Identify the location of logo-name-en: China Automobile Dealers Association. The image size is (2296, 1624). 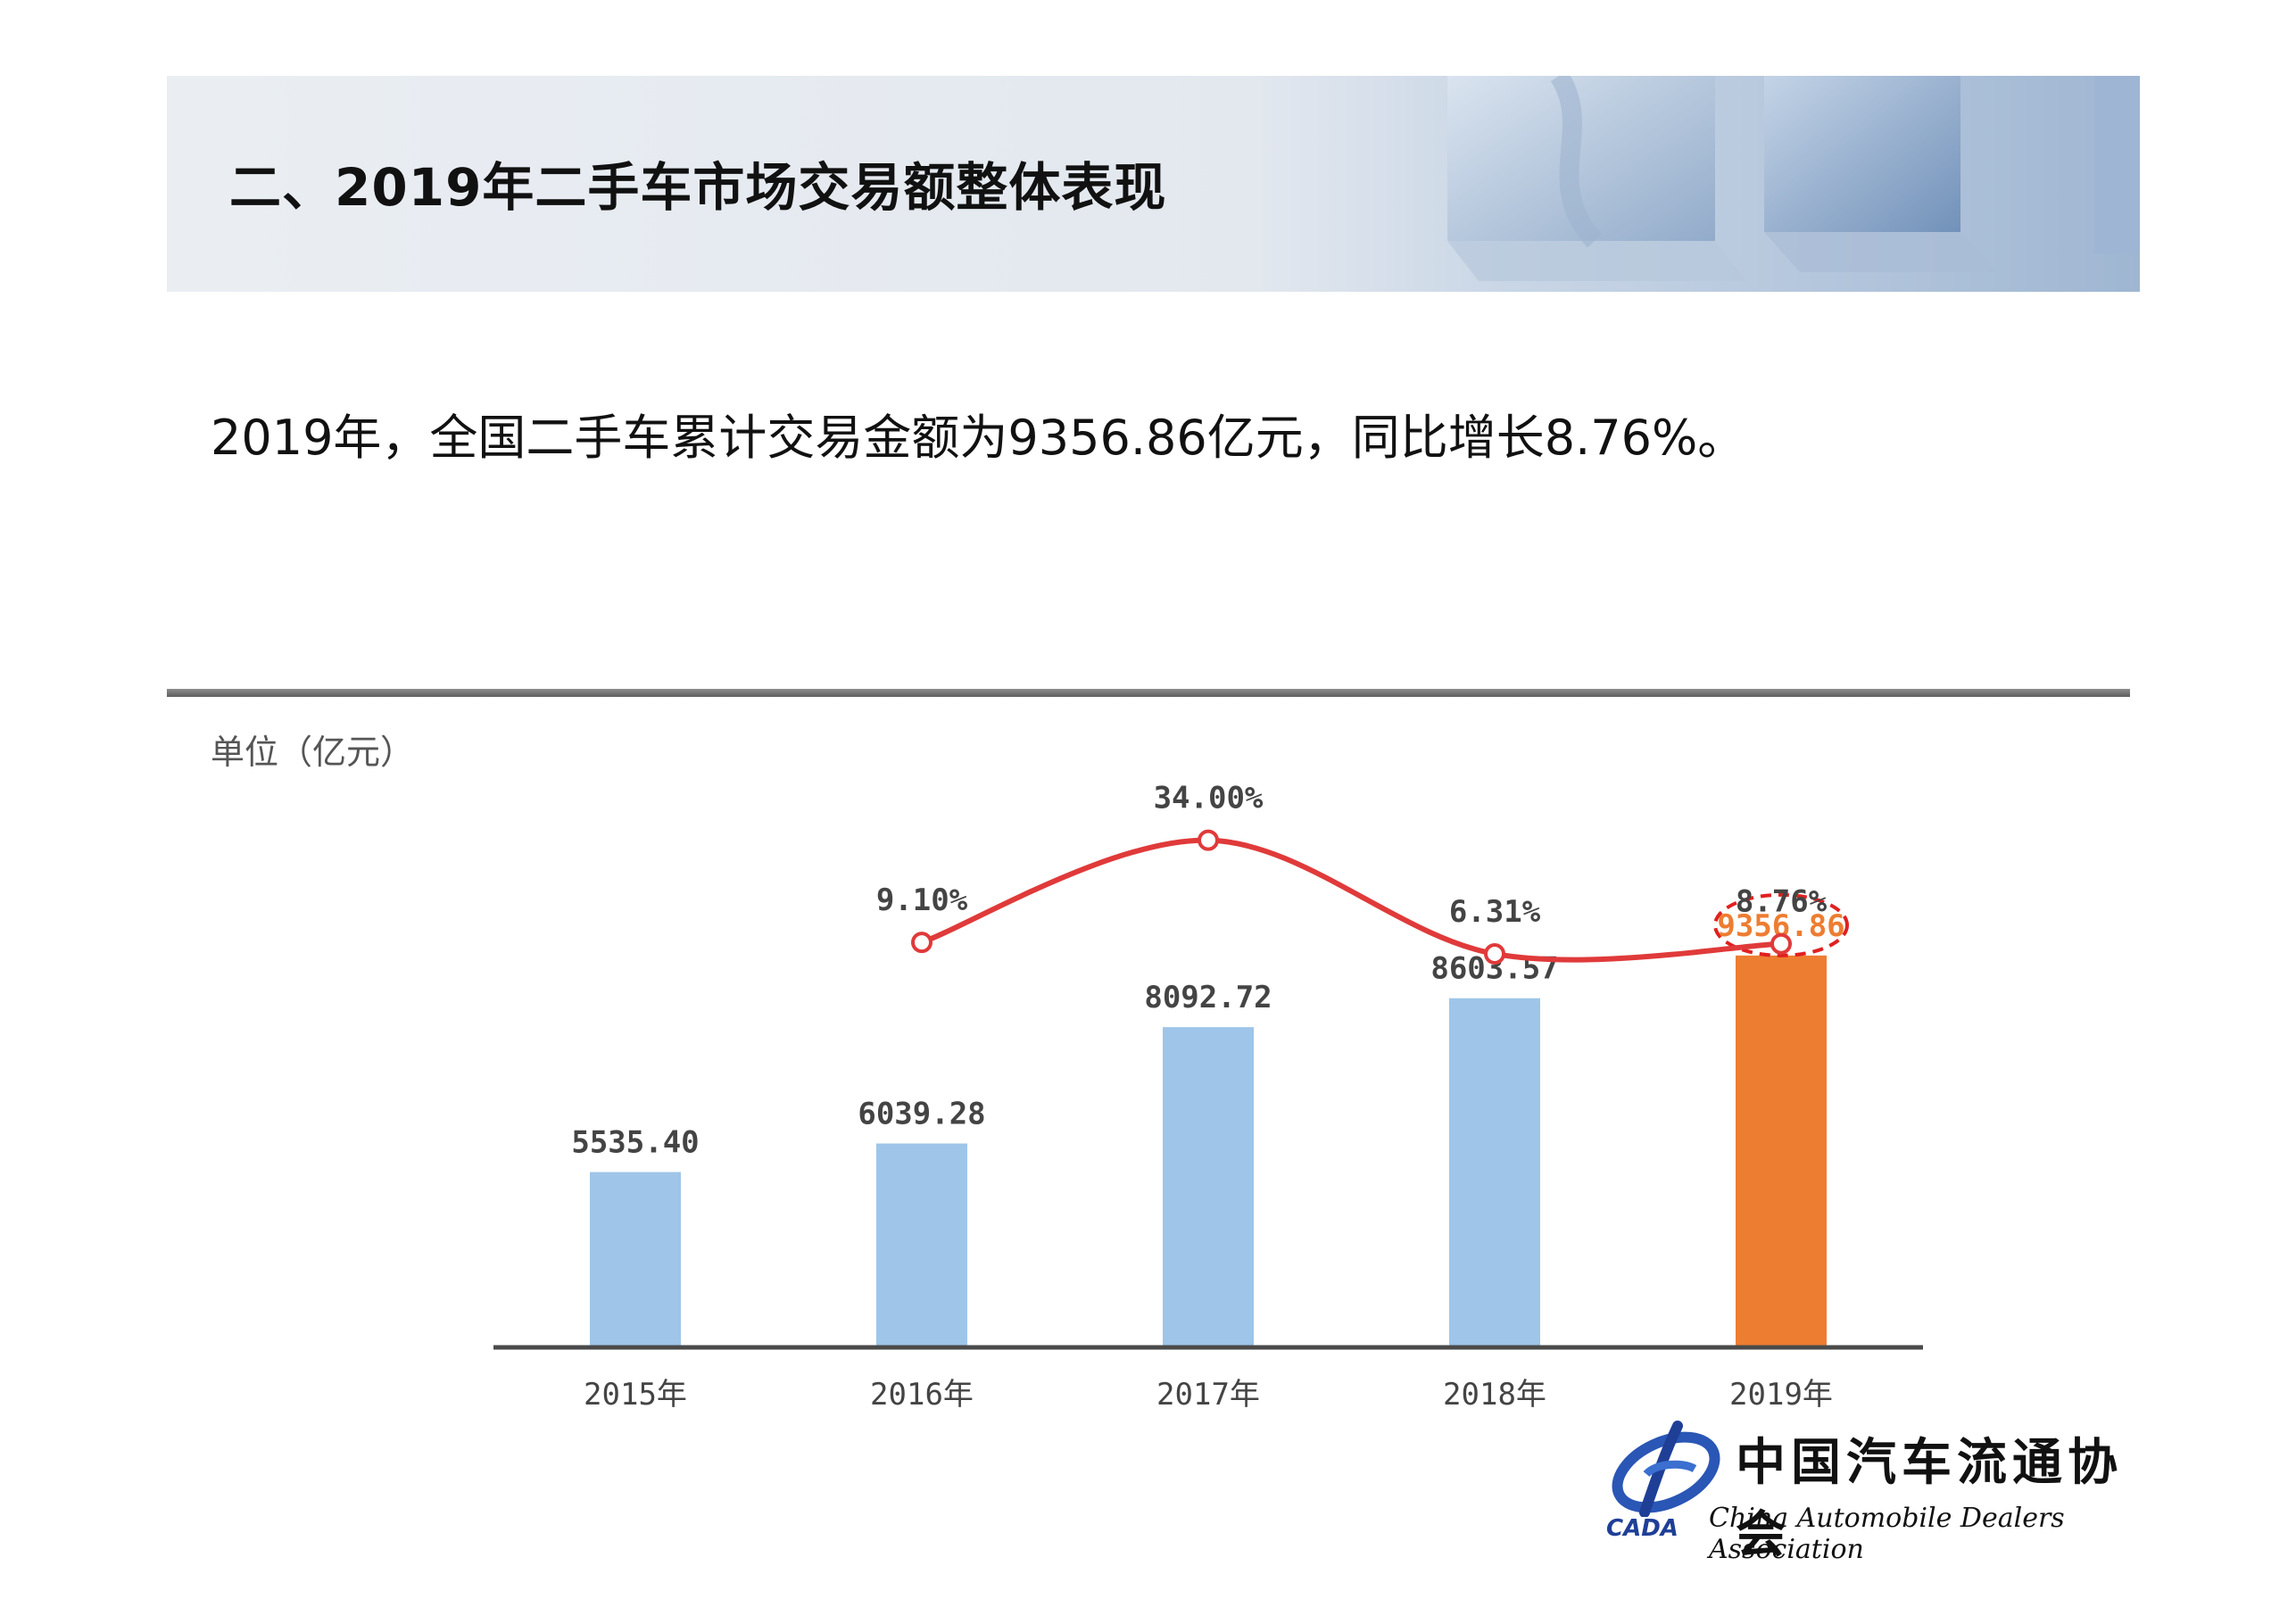
(1887, 1534).